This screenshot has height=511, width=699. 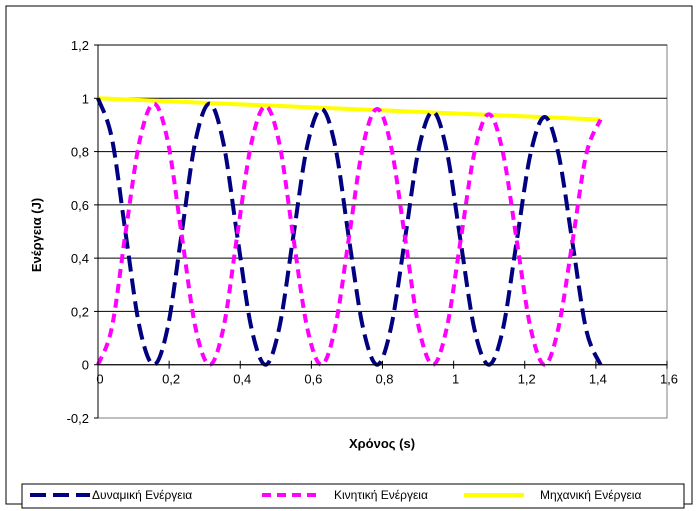 I want to click on y-tick-label-4: 0,6, so click(x=80, y=205).